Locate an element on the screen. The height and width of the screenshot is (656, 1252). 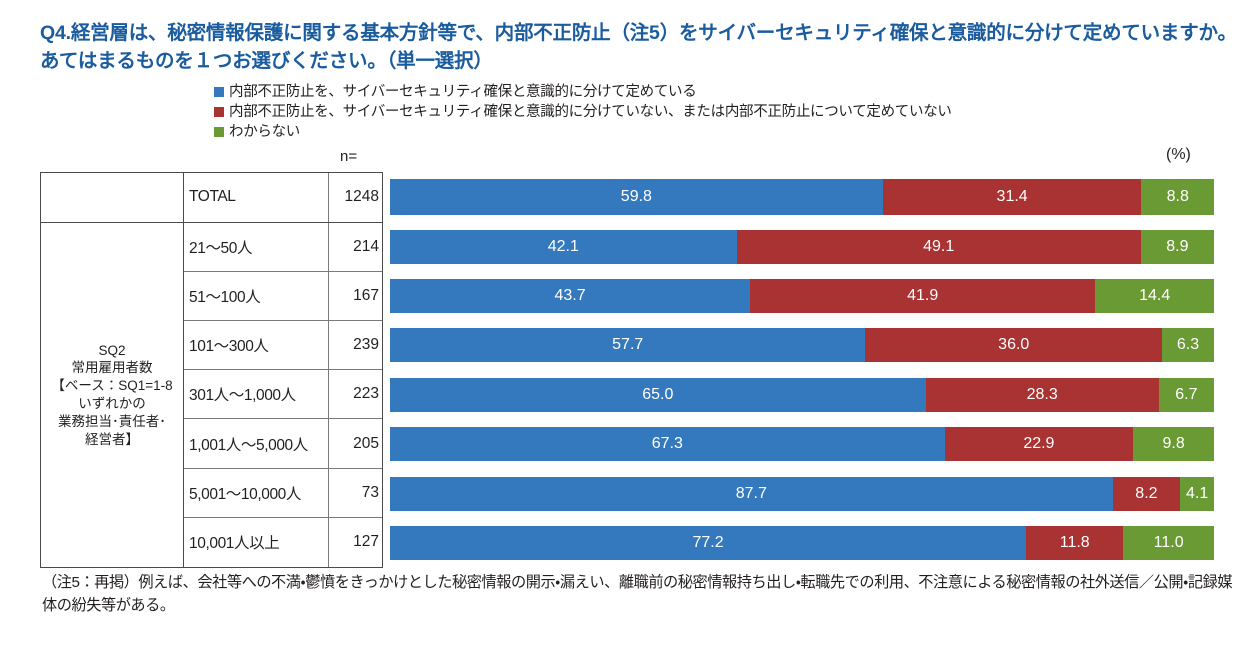
table-group-column: SQ2 常用雇用者数【ベース：SQ1=1-8 いずれかの業務担当･責任者･ 経営者】 is located at coordinates (112, 370).